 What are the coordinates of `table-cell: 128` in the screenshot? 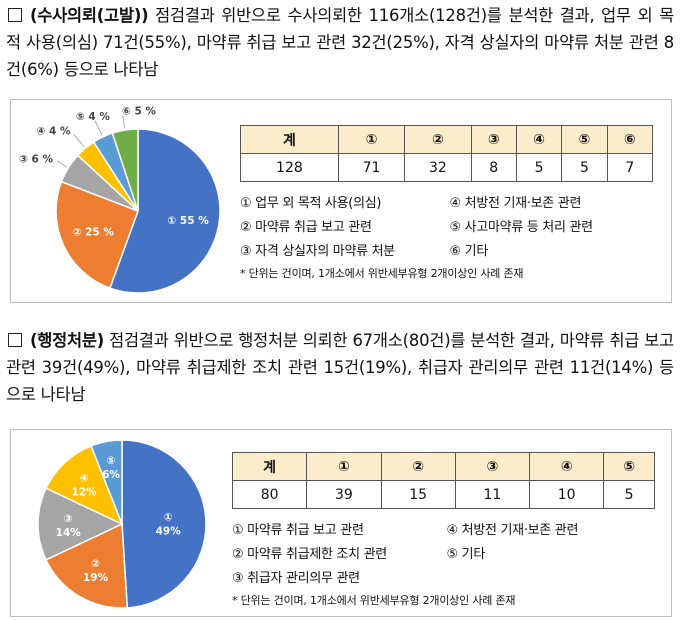 It's located at (289, 167).